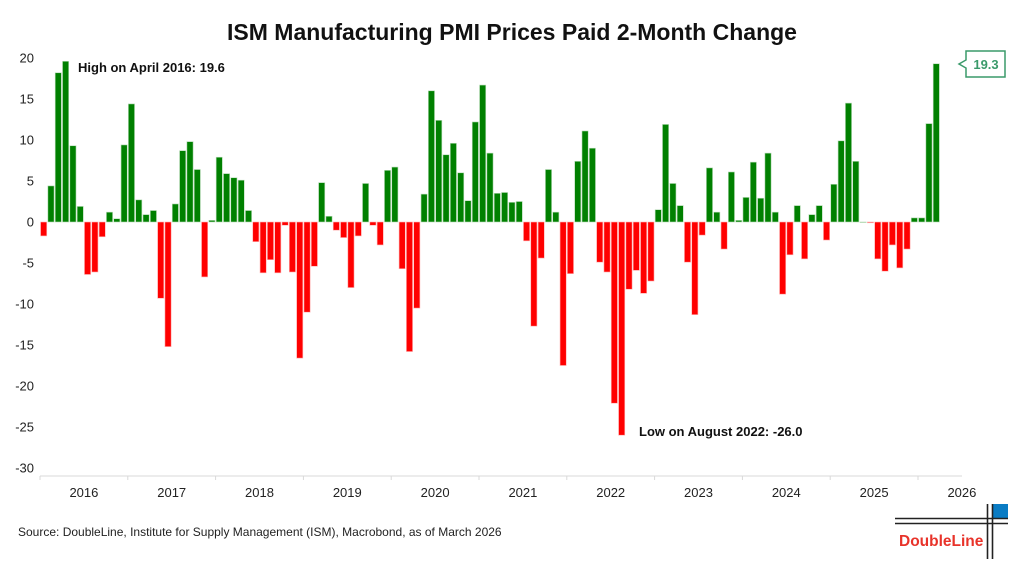 The image size is (1024, 581). What do you see at coordinates (1000, 511) in the screenshot?
I see `logo-square` at bounding box center [1000, 511].